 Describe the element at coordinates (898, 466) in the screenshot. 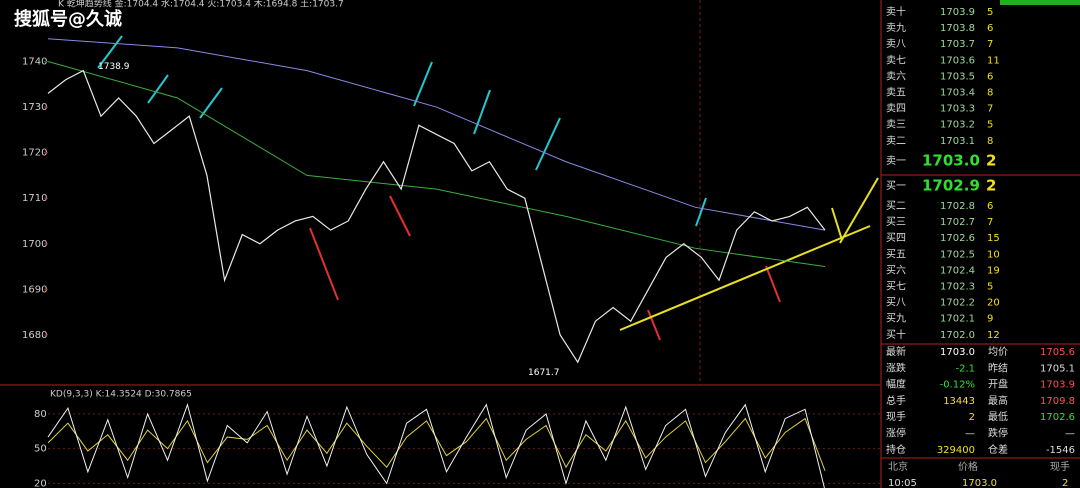

I see `table-header: 北京` at that location.